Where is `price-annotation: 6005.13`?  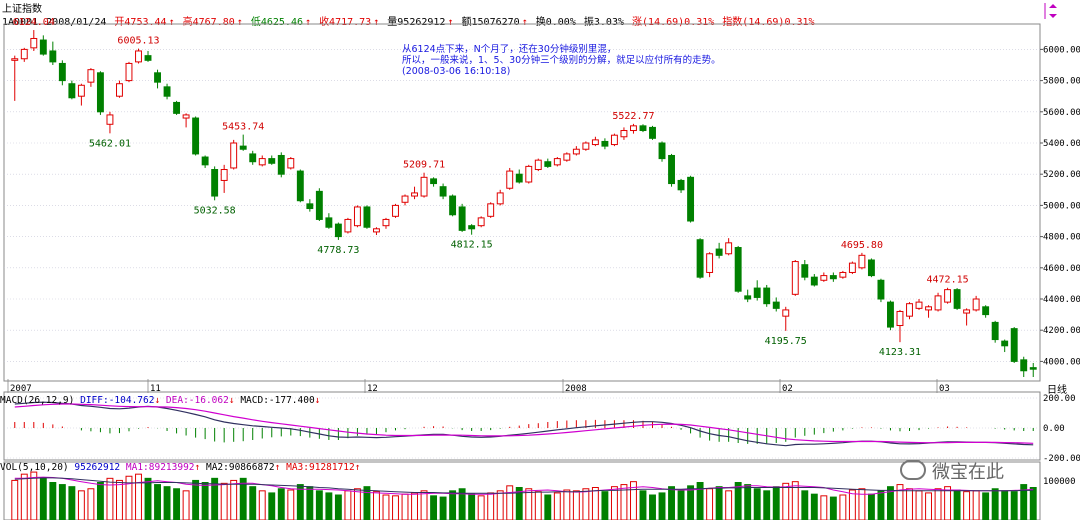 price-annotation: 6005.13 is located at coordinates (138, 41).